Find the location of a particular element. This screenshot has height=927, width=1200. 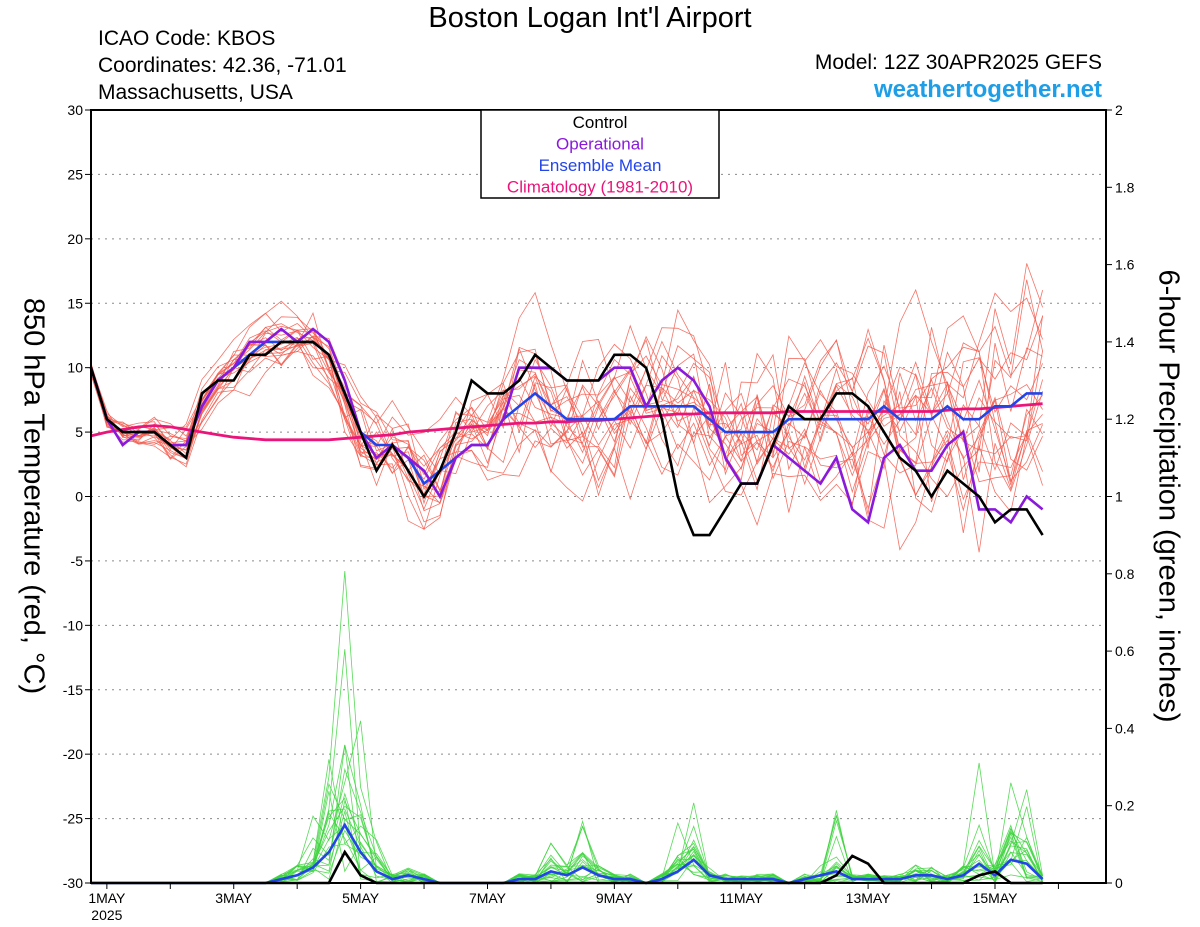

y-right-tick-label: 0.6 is located at coordinates (1125, 651).